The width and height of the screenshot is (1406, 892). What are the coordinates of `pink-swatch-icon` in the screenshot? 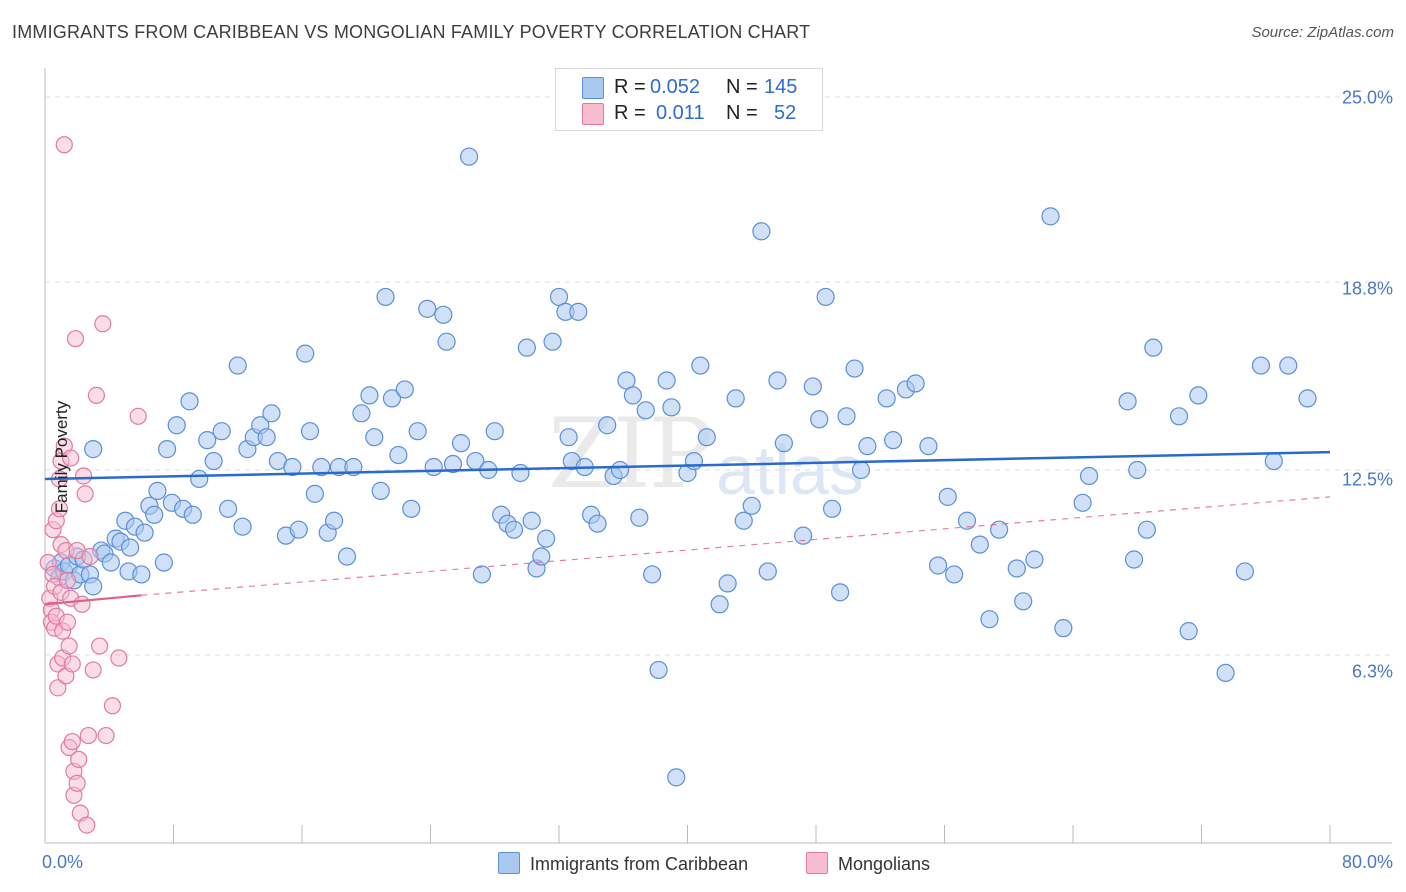 It's located at (817, 863).